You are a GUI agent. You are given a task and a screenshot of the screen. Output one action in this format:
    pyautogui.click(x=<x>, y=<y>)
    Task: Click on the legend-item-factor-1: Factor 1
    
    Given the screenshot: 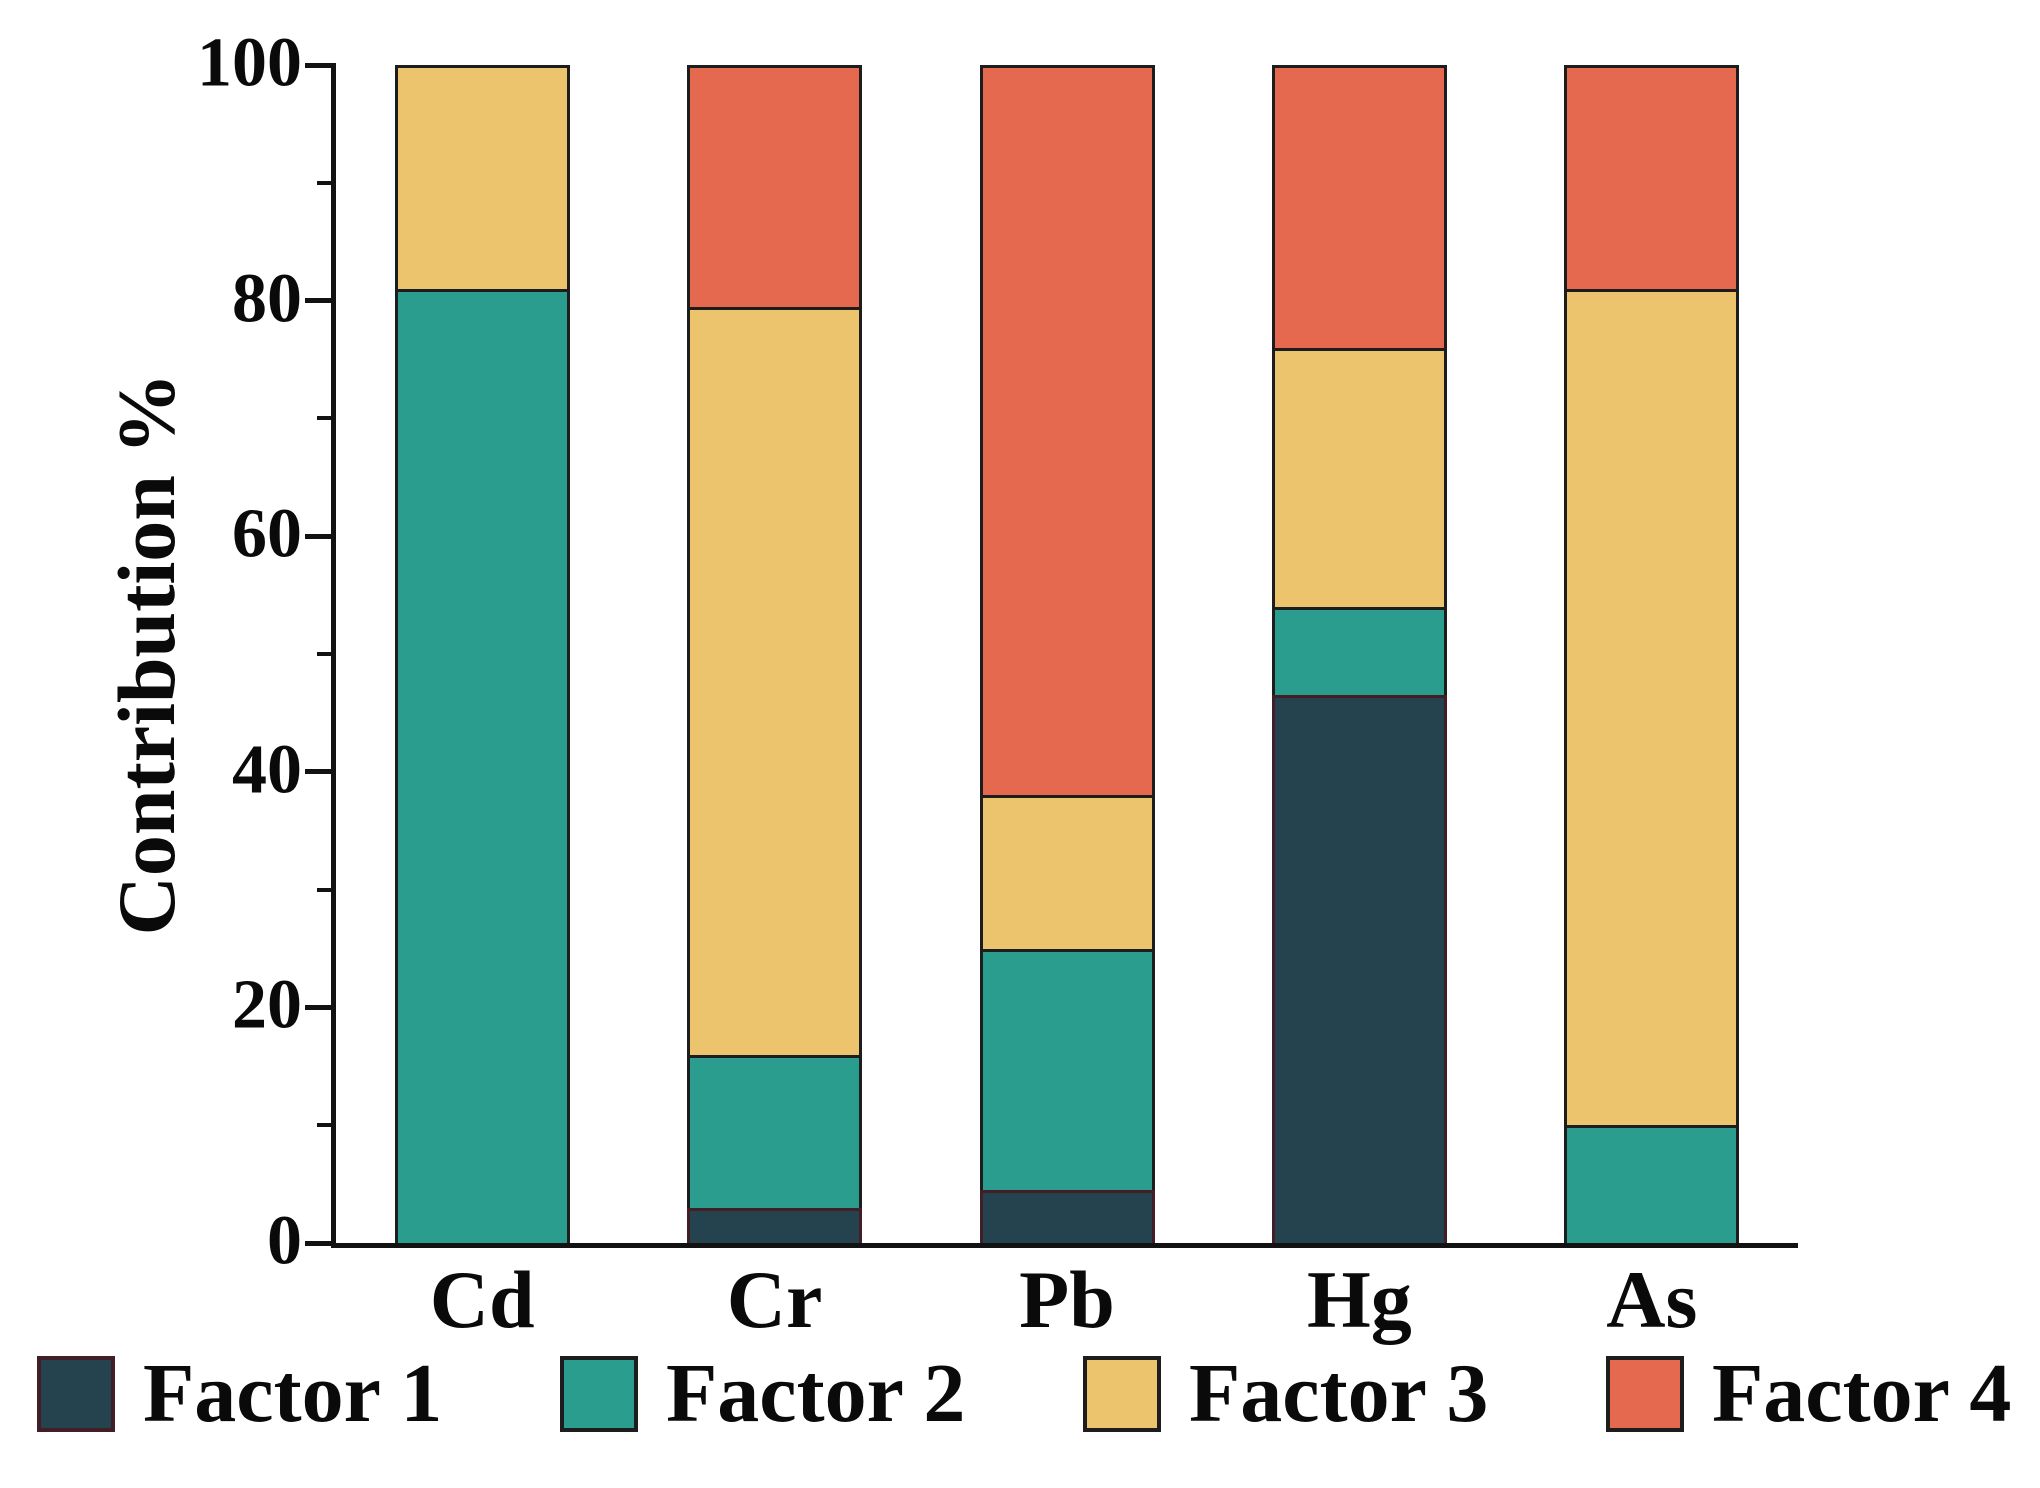 What is the action you would take?
    pyautogui.click(x=239, y=1394)
    